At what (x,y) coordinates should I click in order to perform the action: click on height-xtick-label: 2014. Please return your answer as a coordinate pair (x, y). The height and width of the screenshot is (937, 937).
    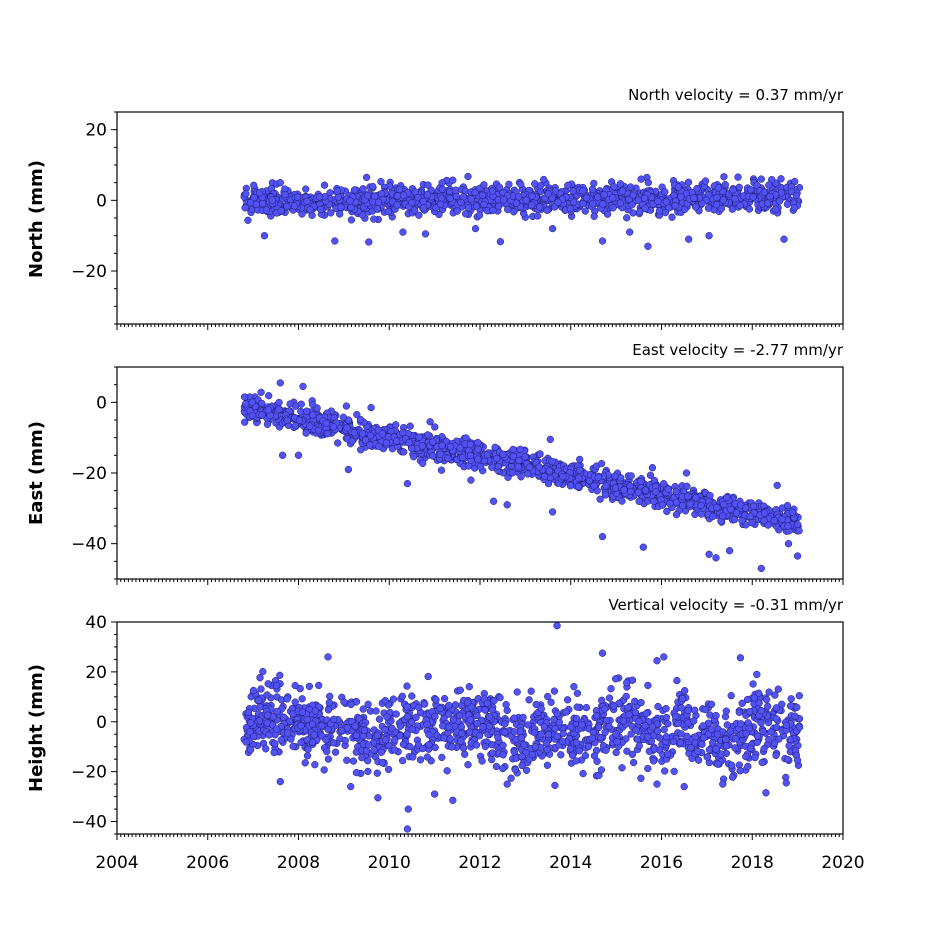
    Looking at the image, I should click on (570, 863).